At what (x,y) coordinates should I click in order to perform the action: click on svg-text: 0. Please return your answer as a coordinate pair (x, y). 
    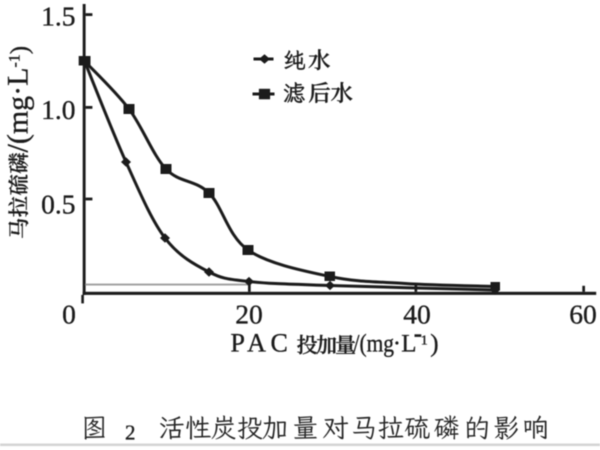
    Looking at the image, I should click on (69, 313).